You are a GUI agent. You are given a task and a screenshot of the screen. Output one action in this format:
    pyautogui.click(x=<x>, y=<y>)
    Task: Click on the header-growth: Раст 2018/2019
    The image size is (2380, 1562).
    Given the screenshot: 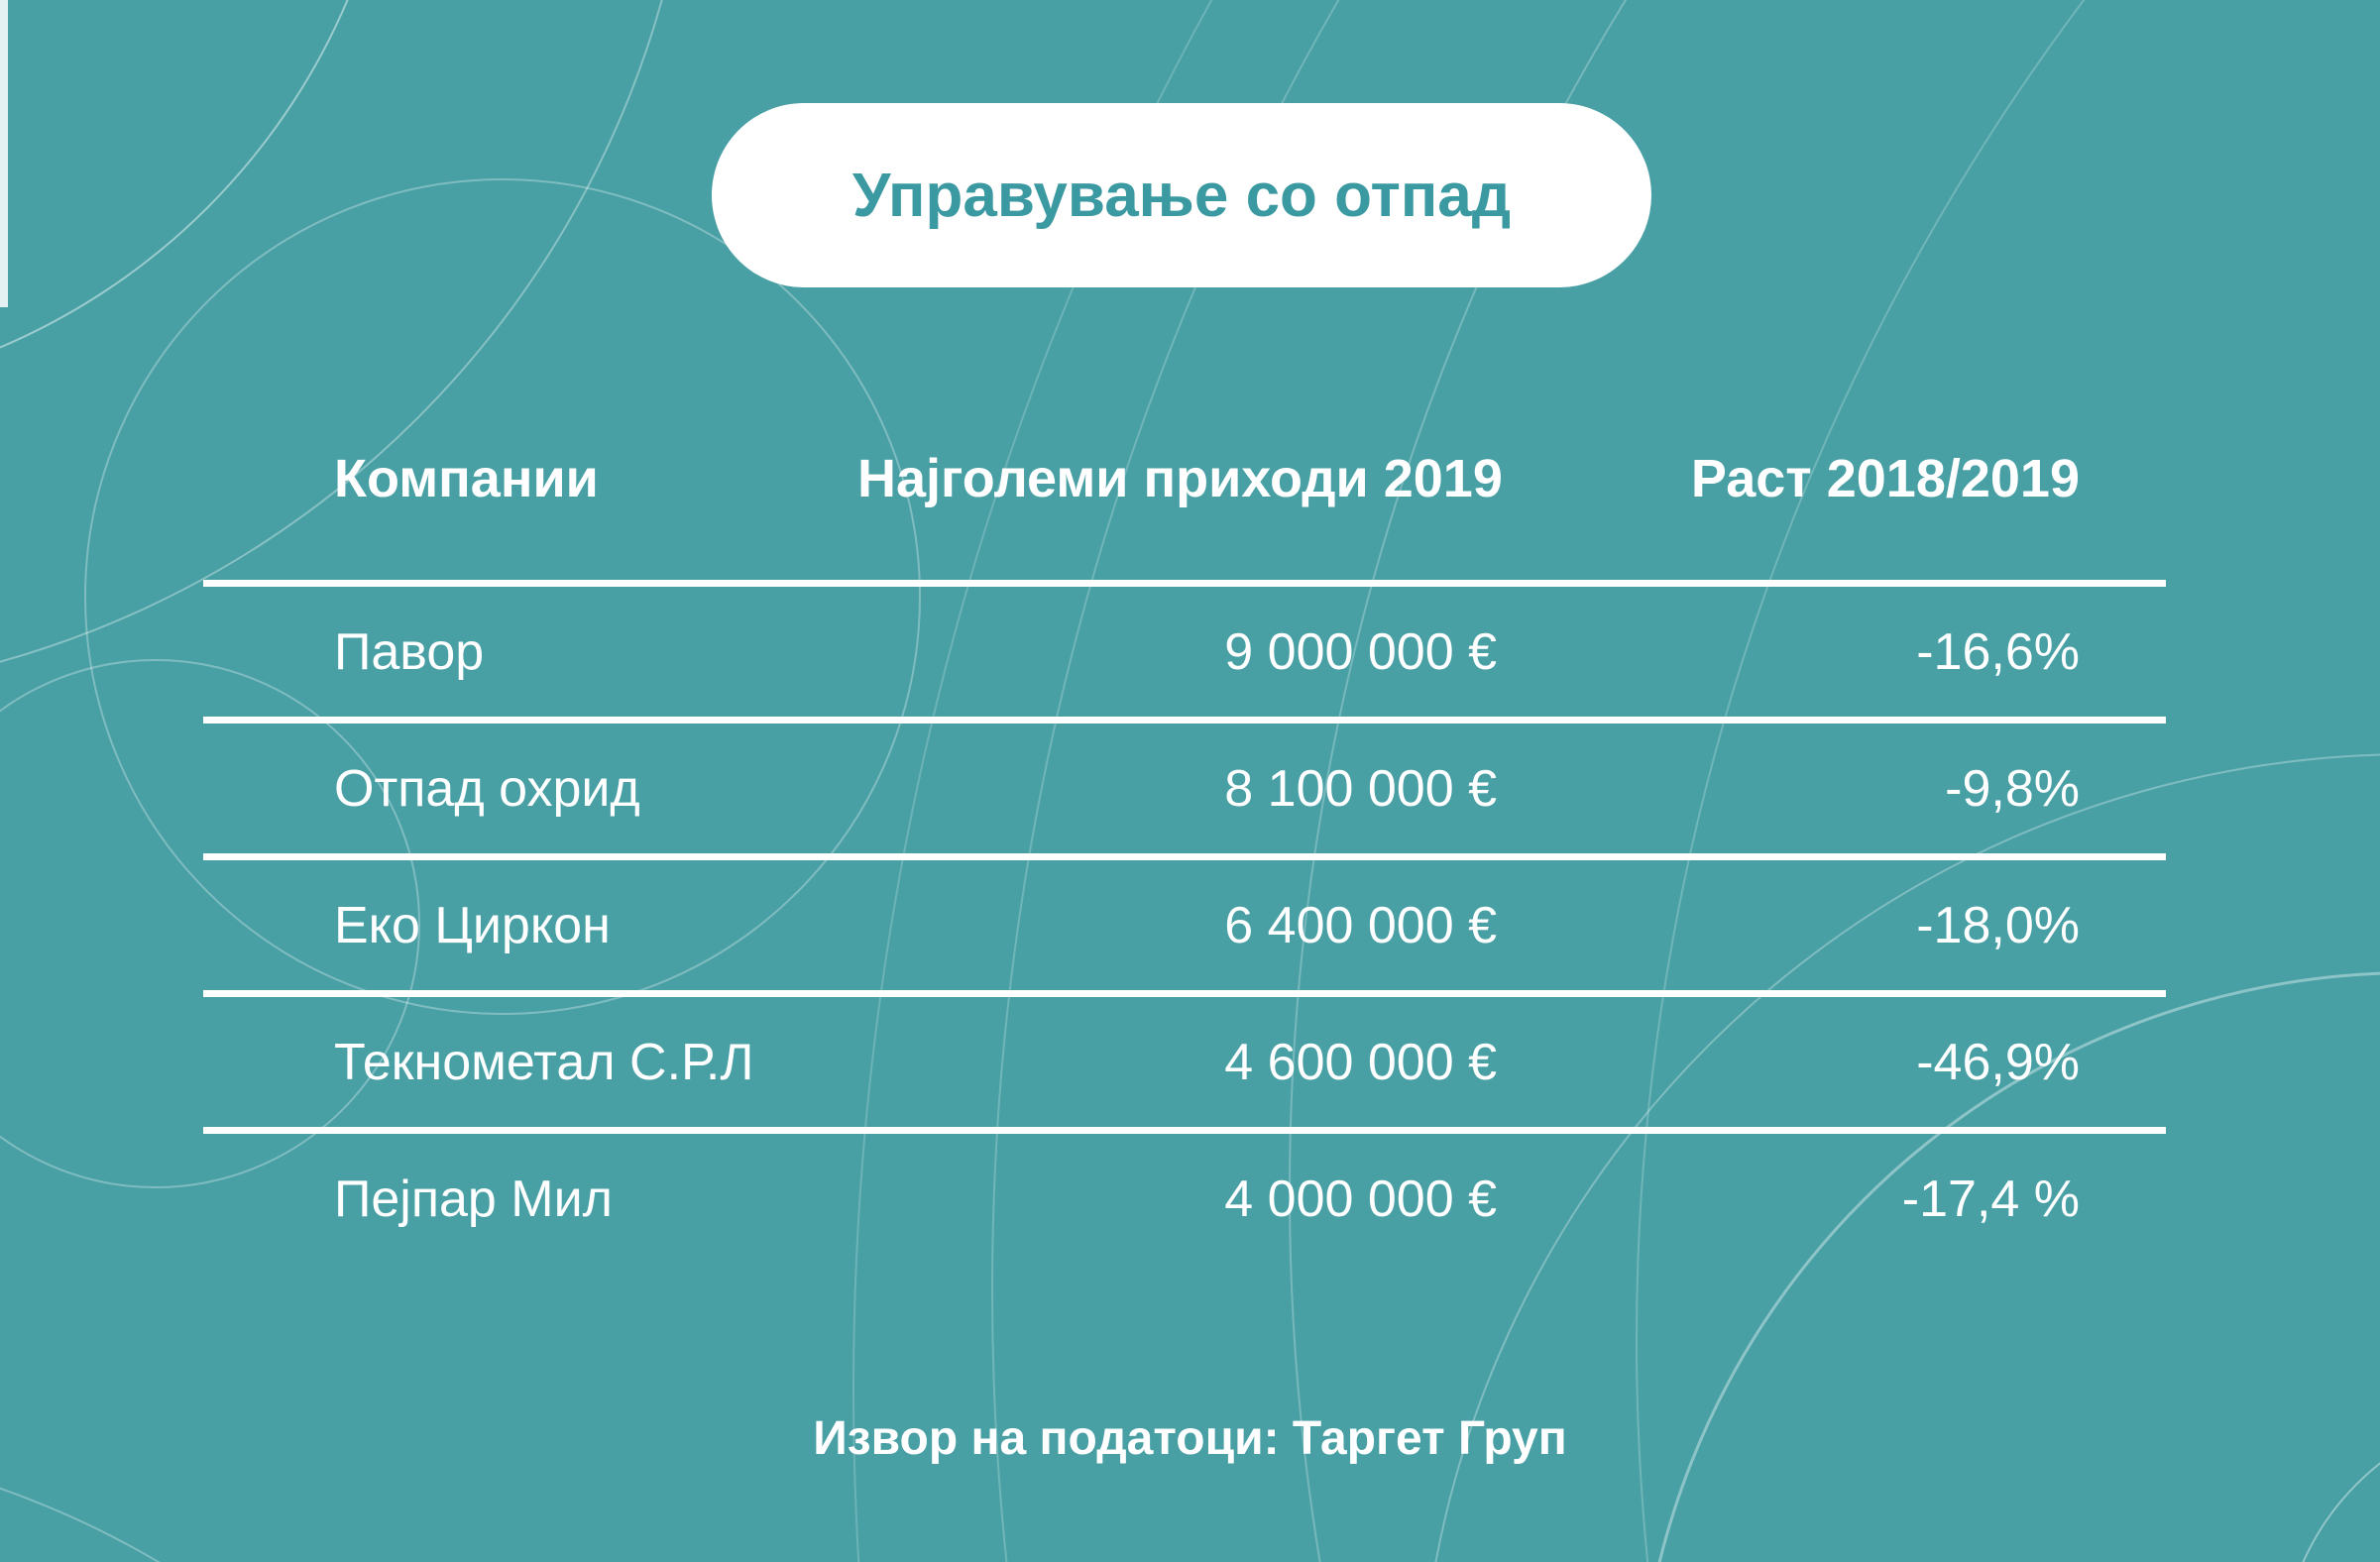 What is the action you would take?
    pyautogui.click(x=1885, y=478)
    